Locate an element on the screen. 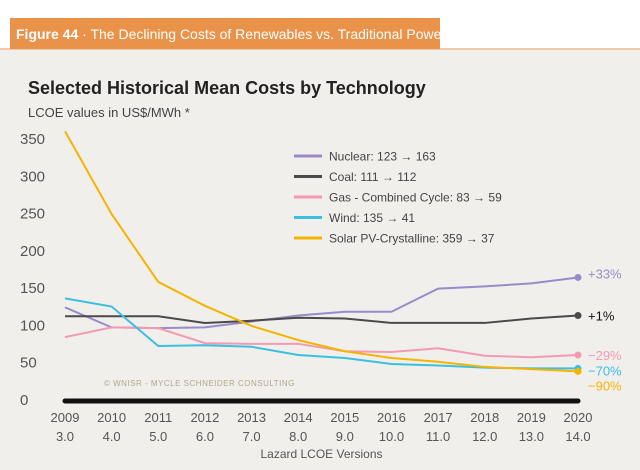 This screenshot has width=640, height=470. x-tick-label: 2009 is located at coordinates (65, 417).